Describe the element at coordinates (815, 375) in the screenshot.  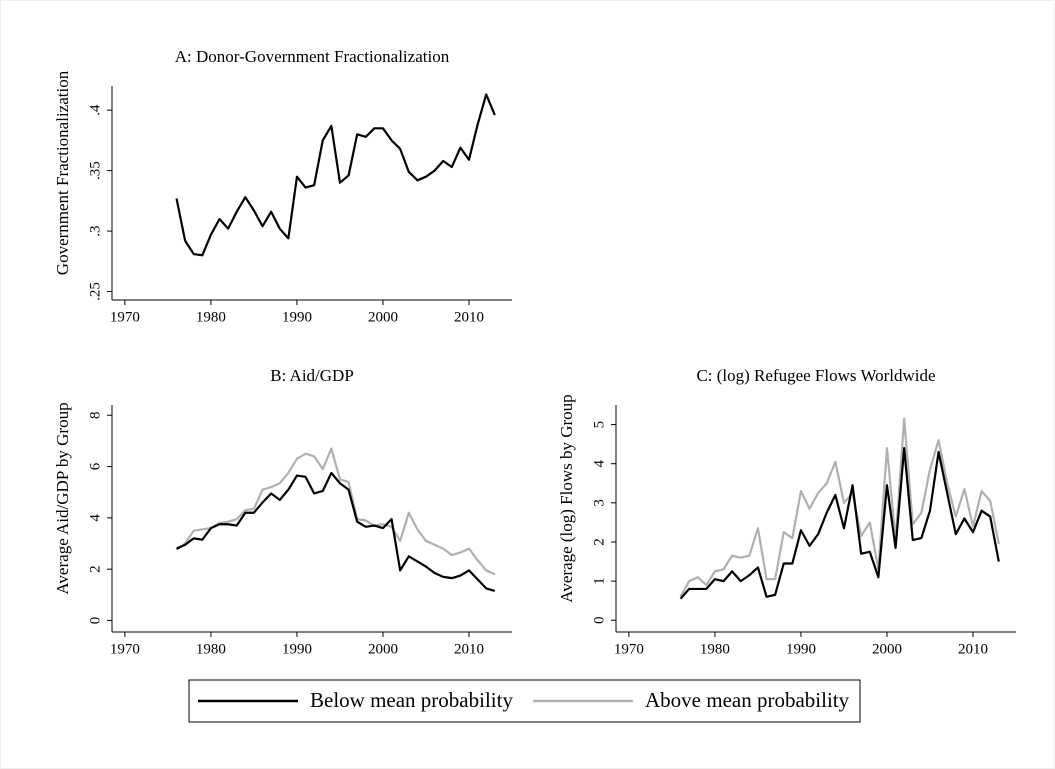
I see `chart-title: C: (log) Refugee Flows Worldwide` at that location.